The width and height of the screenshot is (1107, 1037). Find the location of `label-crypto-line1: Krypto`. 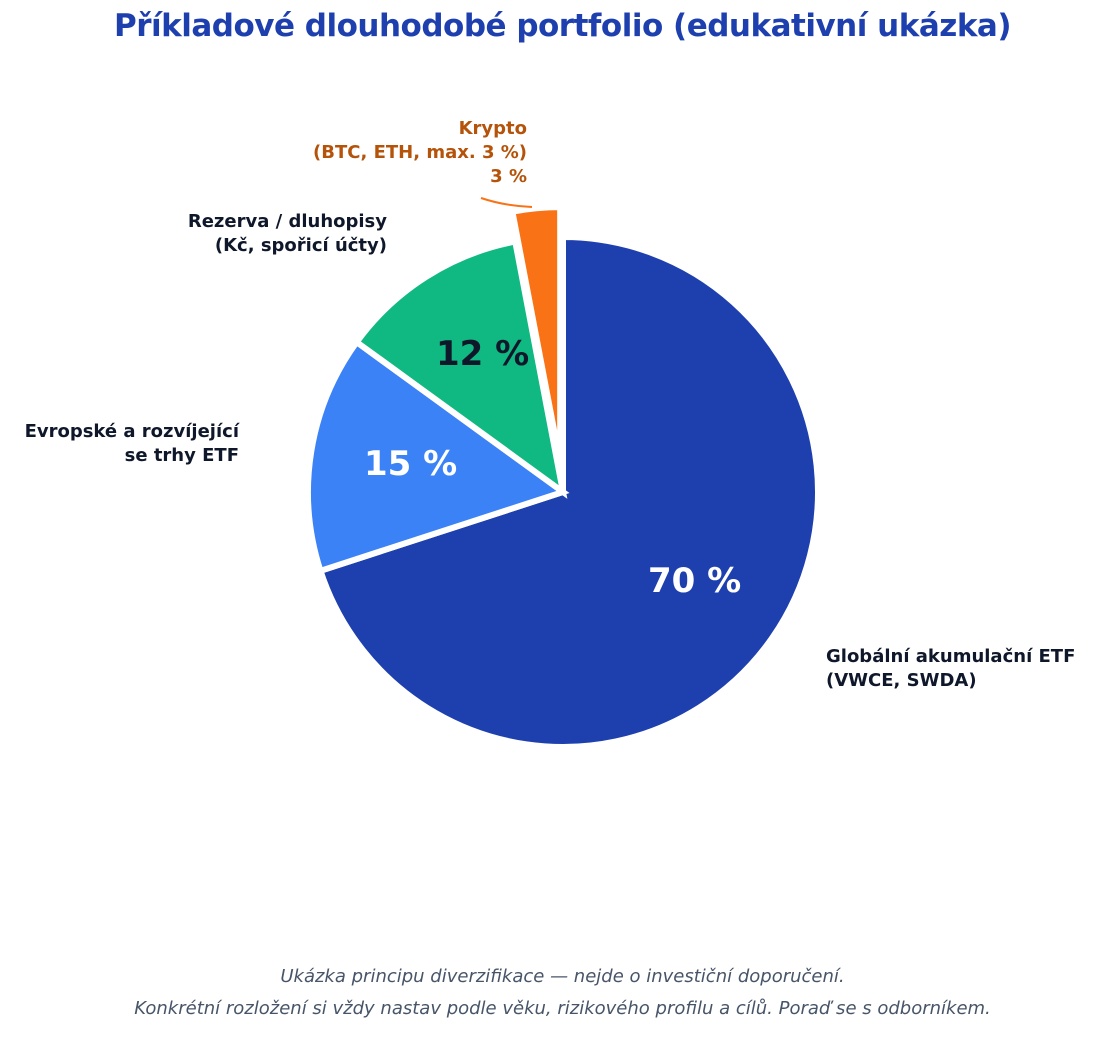

label-crypto-line1: Krypto is located at coordinates (492, 128).